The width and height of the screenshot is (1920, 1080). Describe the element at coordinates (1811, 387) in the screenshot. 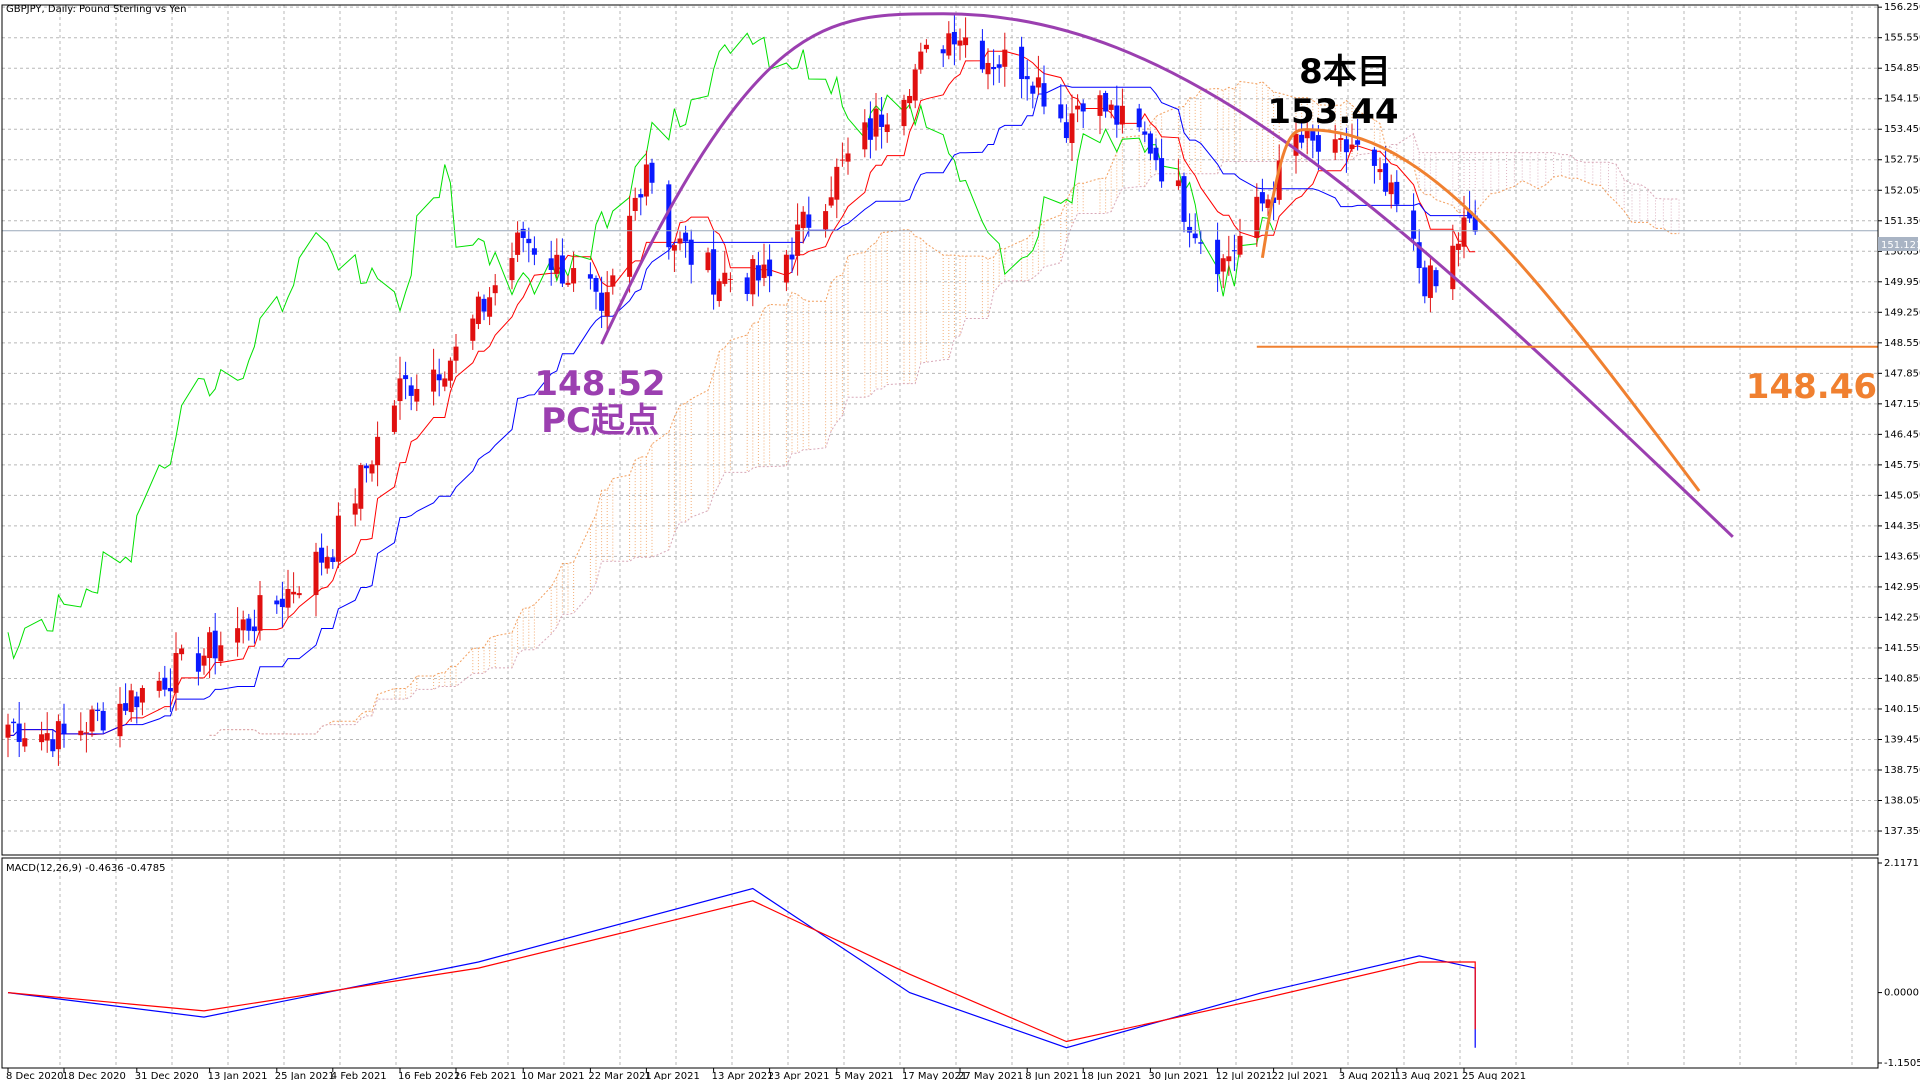

I see `support-price-label: 148.46` at that location.